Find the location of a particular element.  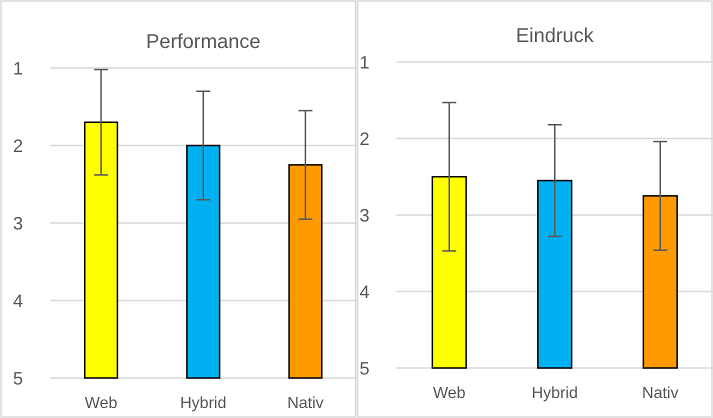

chart-title: Eindruck is located at coordinates (555, 36).